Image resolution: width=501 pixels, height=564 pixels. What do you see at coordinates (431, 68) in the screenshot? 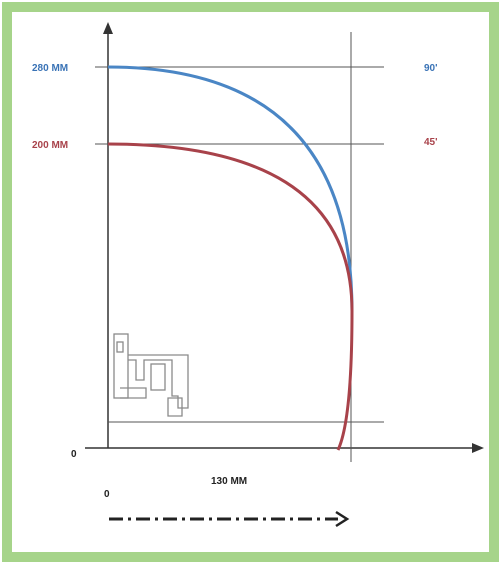
I see `blue-angle-label: 90'` at bounding box center [431, 68].